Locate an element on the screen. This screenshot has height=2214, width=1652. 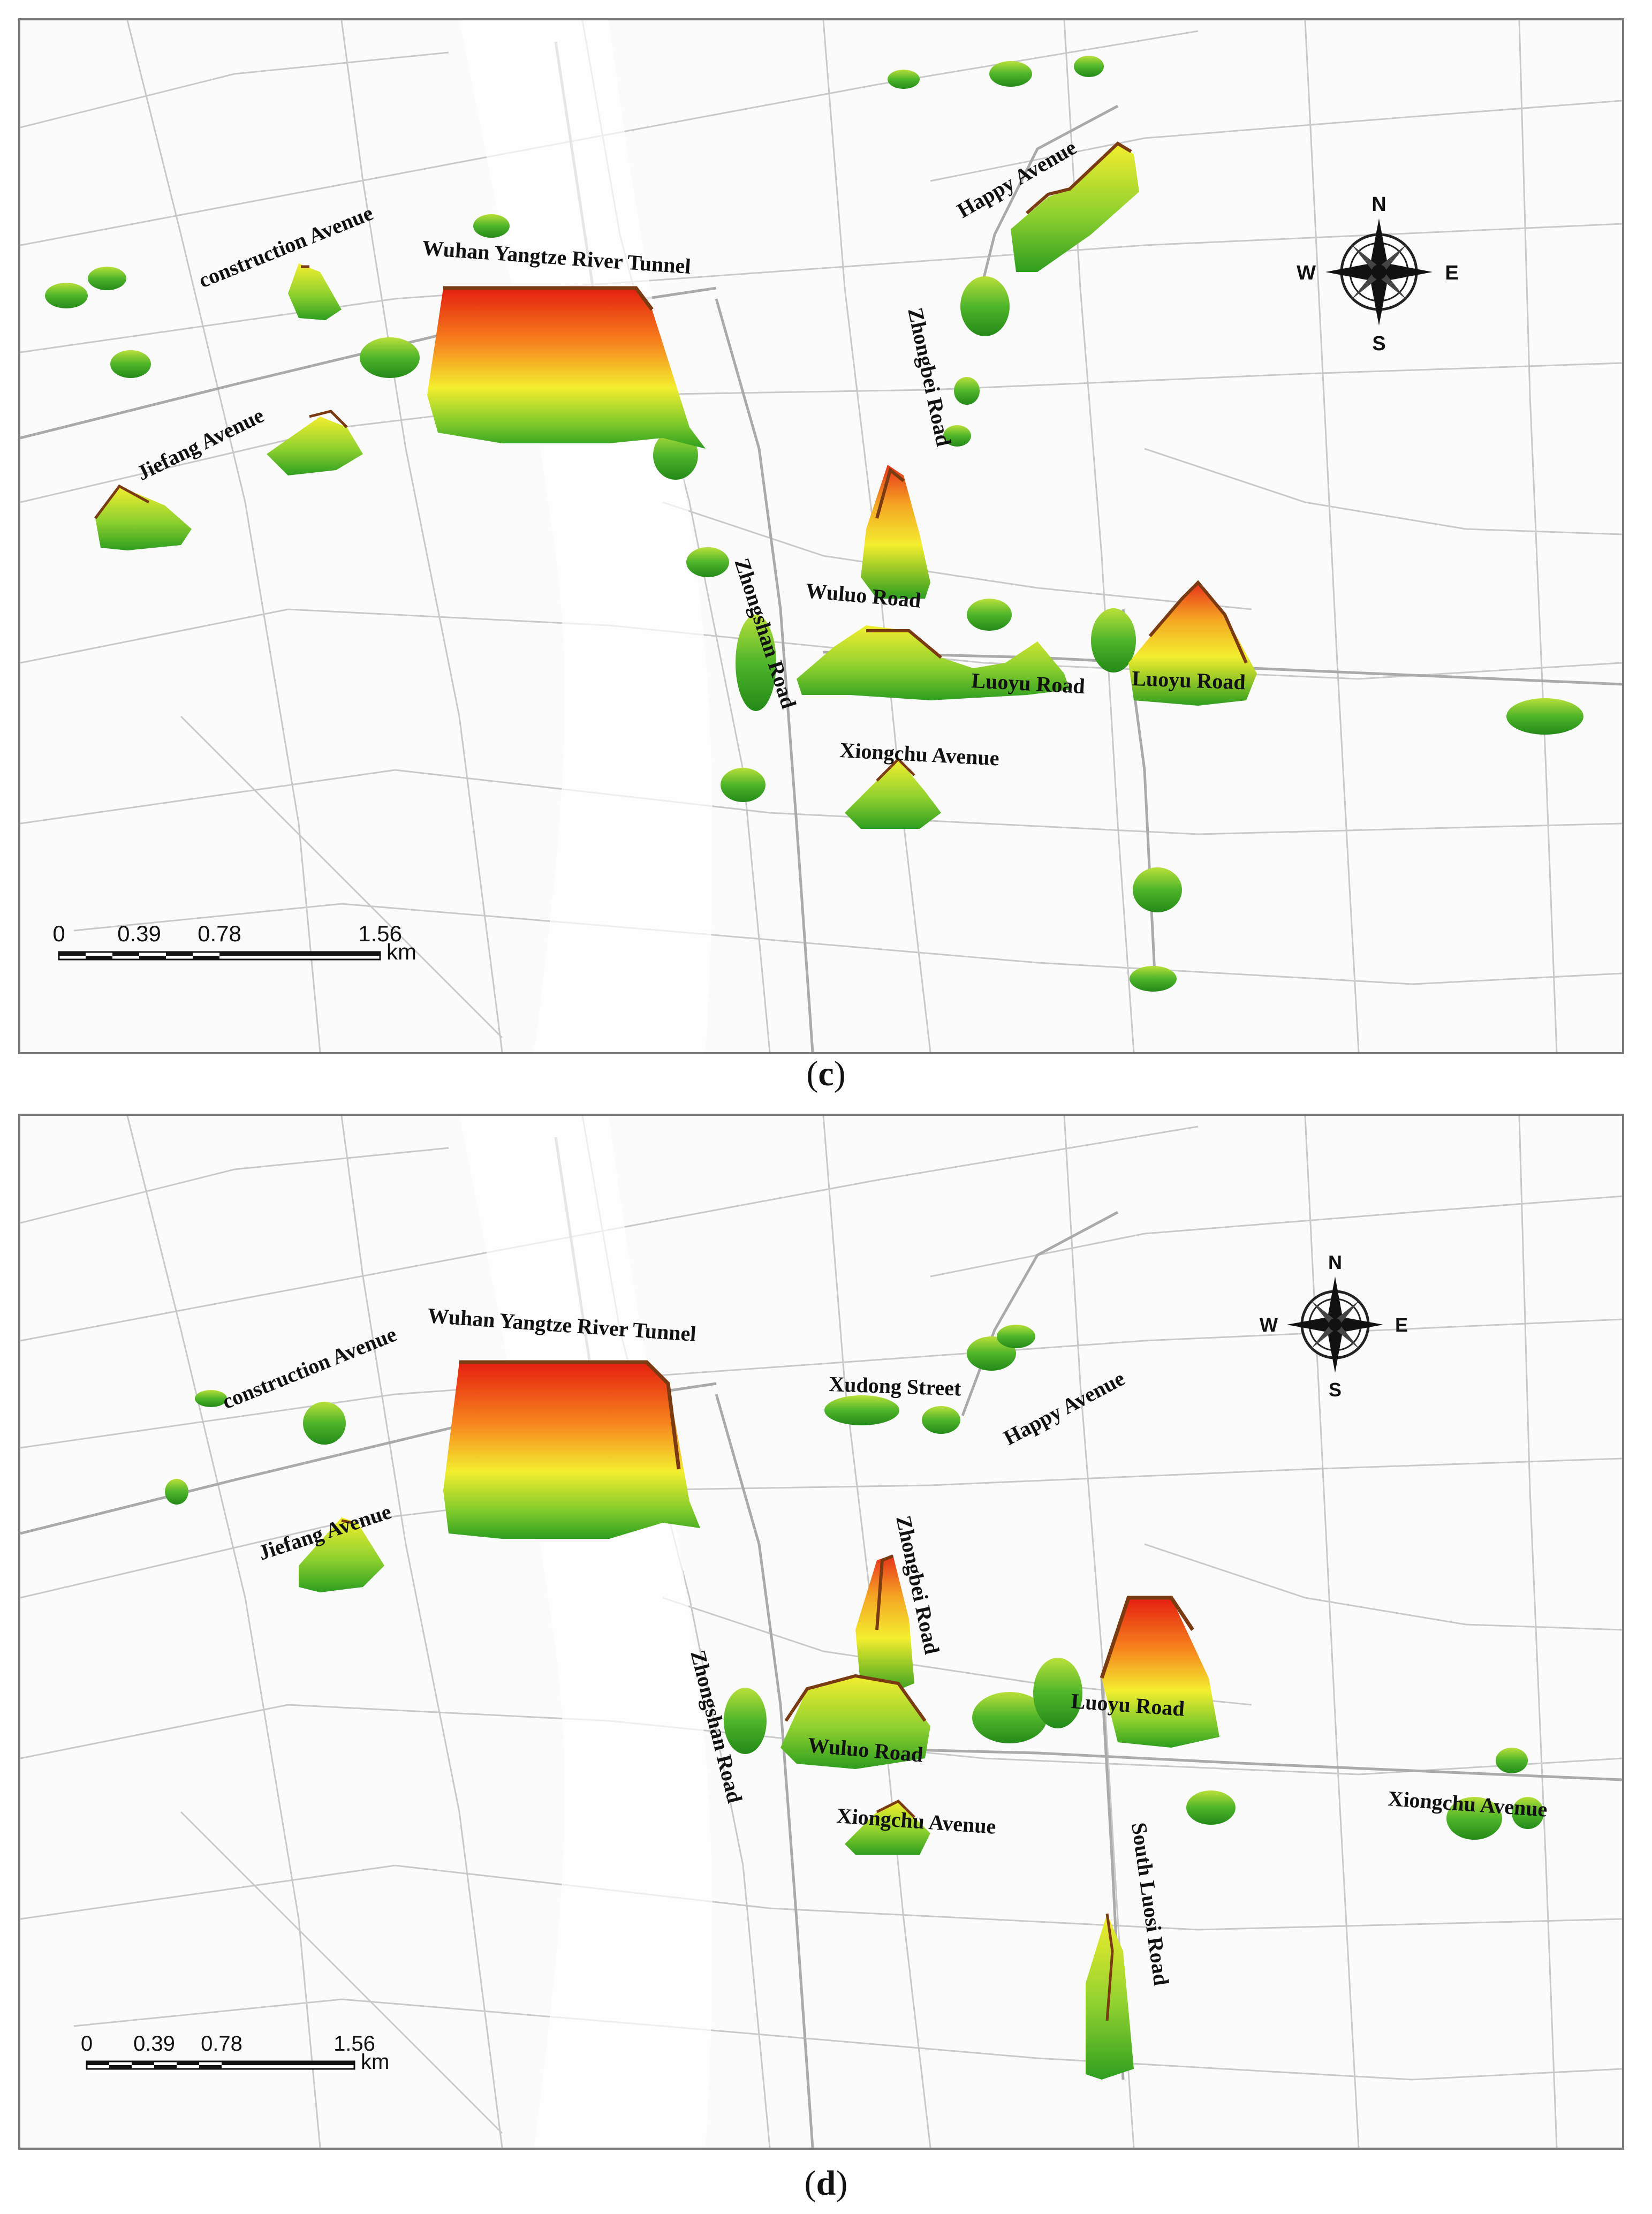
compass-rose-c: N S W E is located at coordinates (1378, 274).